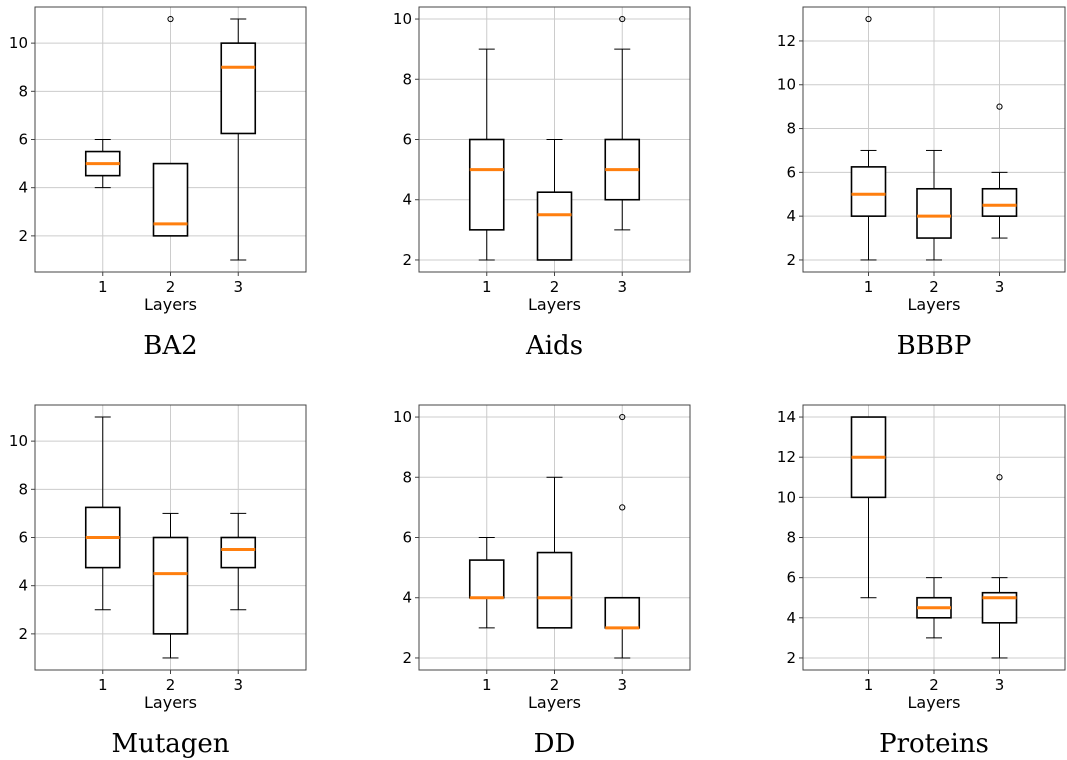  I want to click on panel-caption: DD, so click(555, 744).